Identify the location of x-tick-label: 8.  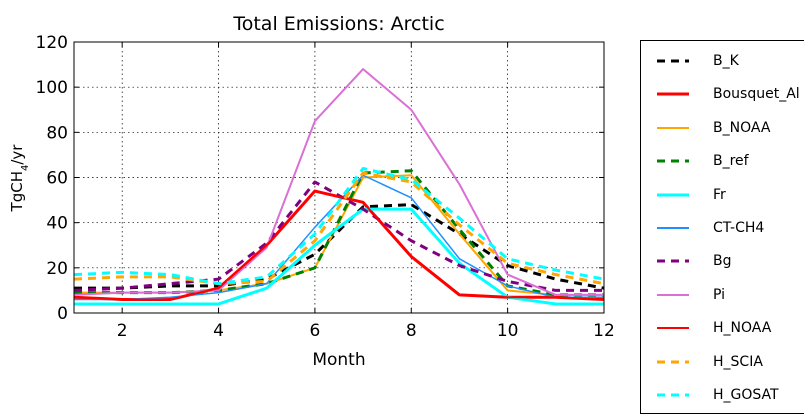
(411, 331).